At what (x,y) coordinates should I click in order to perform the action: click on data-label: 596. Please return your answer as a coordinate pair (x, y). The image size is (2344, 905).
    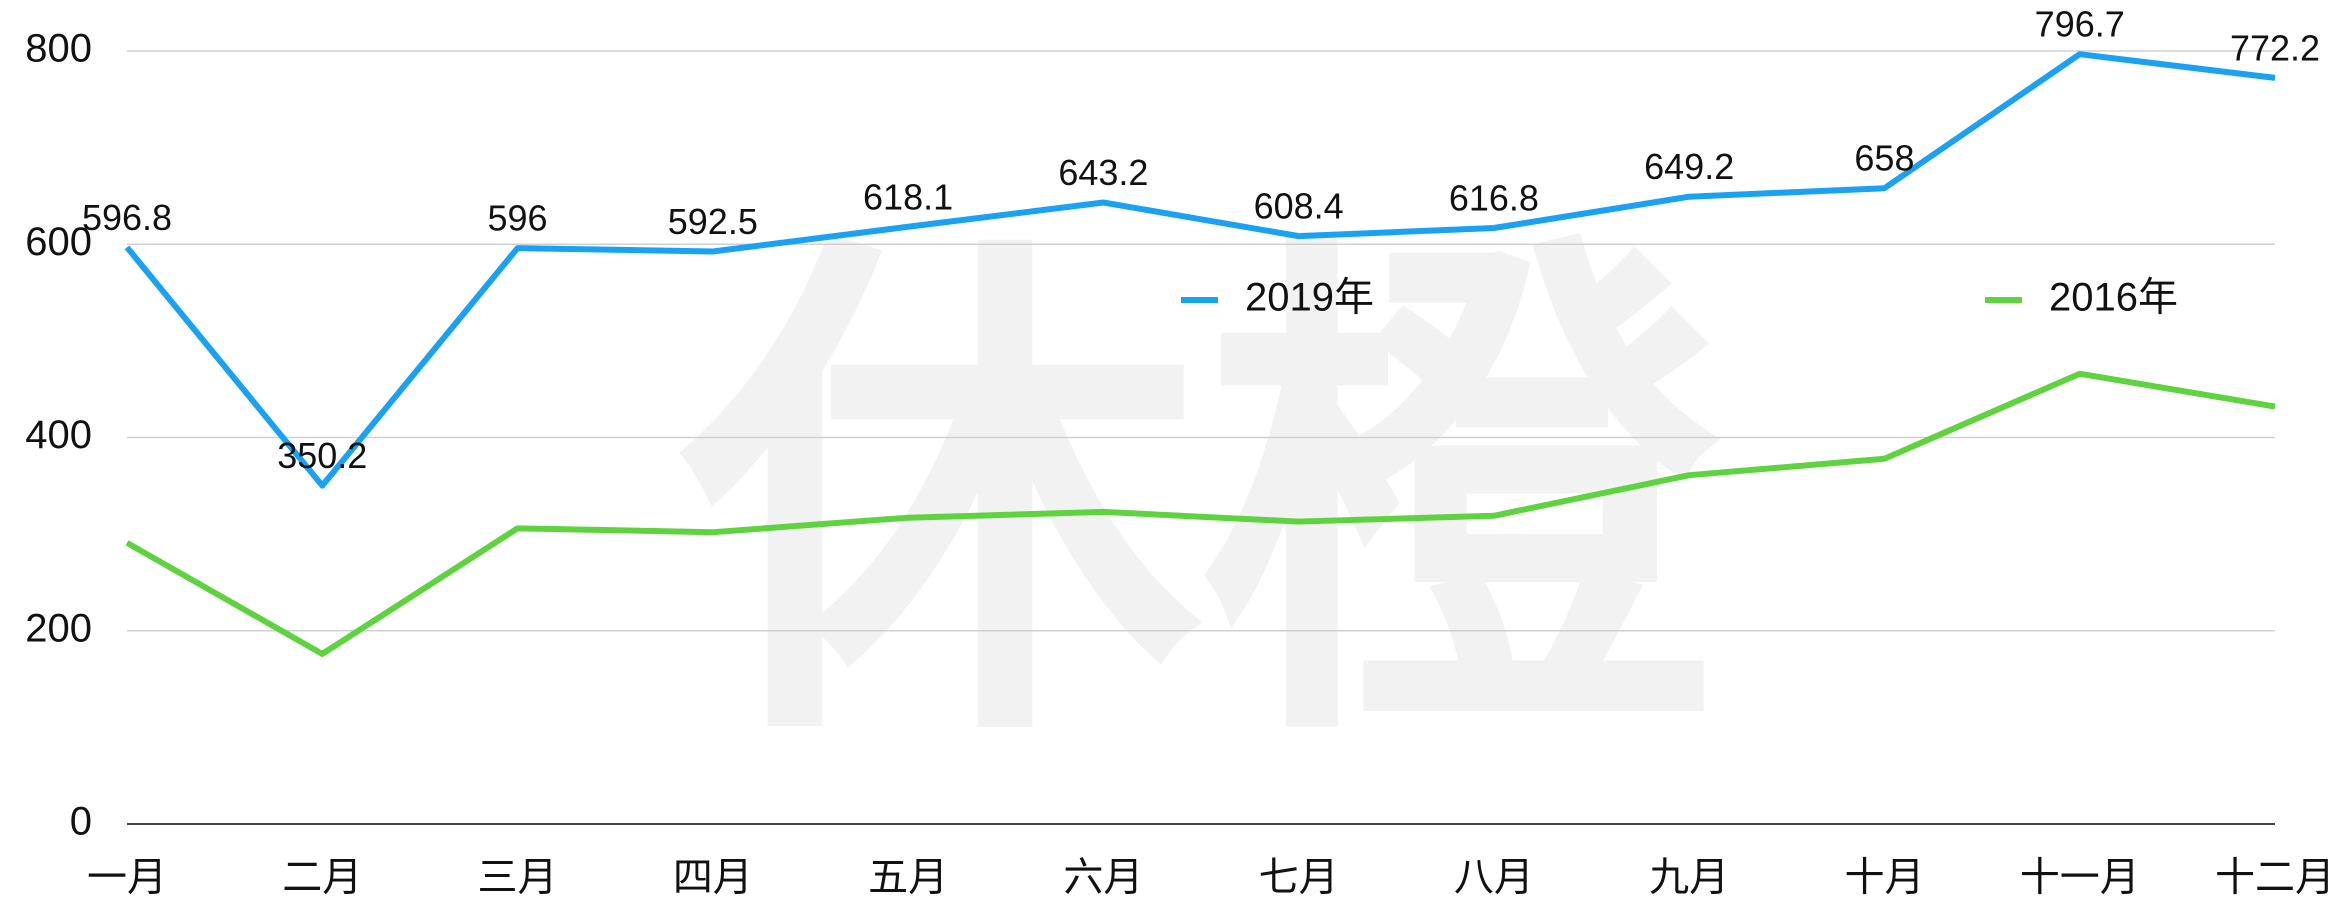
    Looking at the image, I should click on (518, 218).